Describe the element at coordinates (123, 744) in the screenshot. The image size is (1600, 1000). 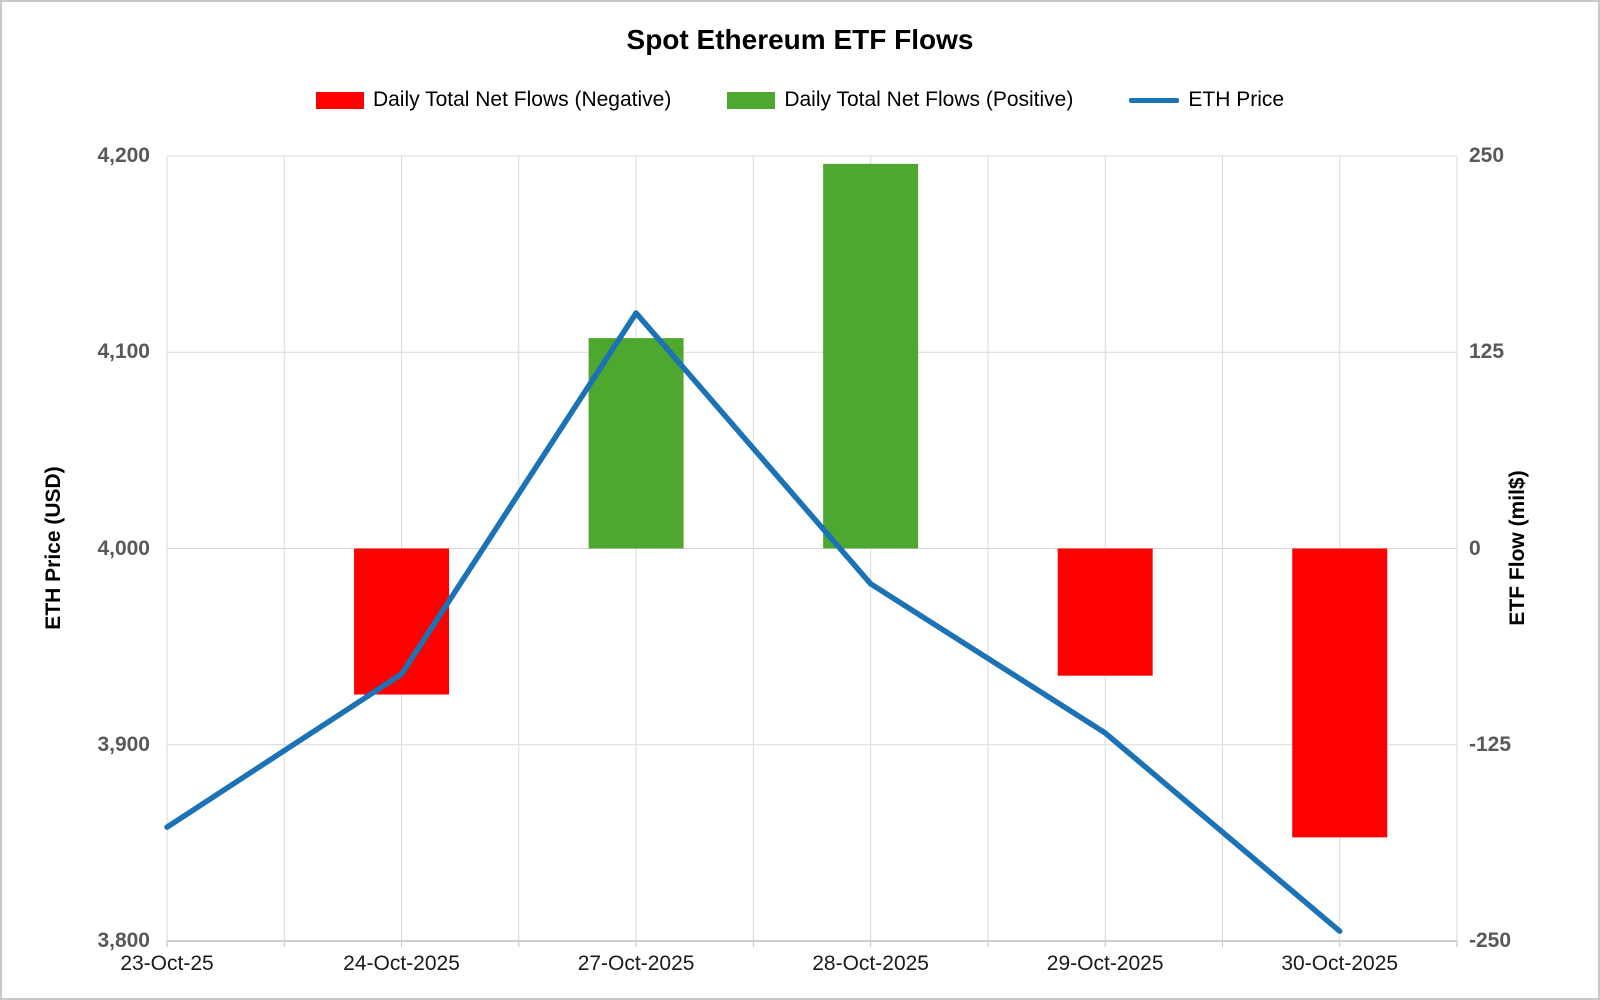
I see `left-axis-tick-label: 3,900` at that location.